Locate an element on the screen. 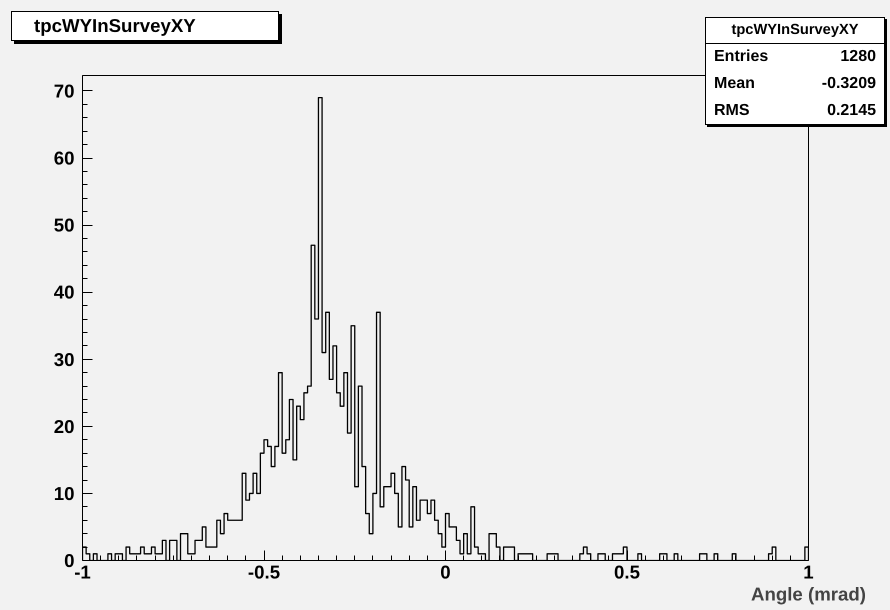  x-tick-label: 0 is located at coordinates (445, 572).